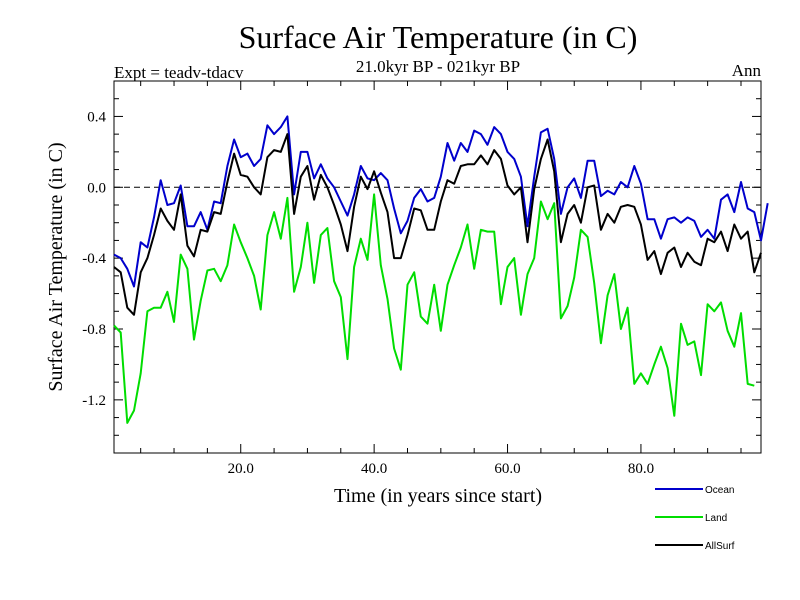 The width and height of the screenshot is (800, 600). Describe the element at coordinates (720, 546) in the screenshot. I see `legend-label-allsurf: AllSurf` at that location.